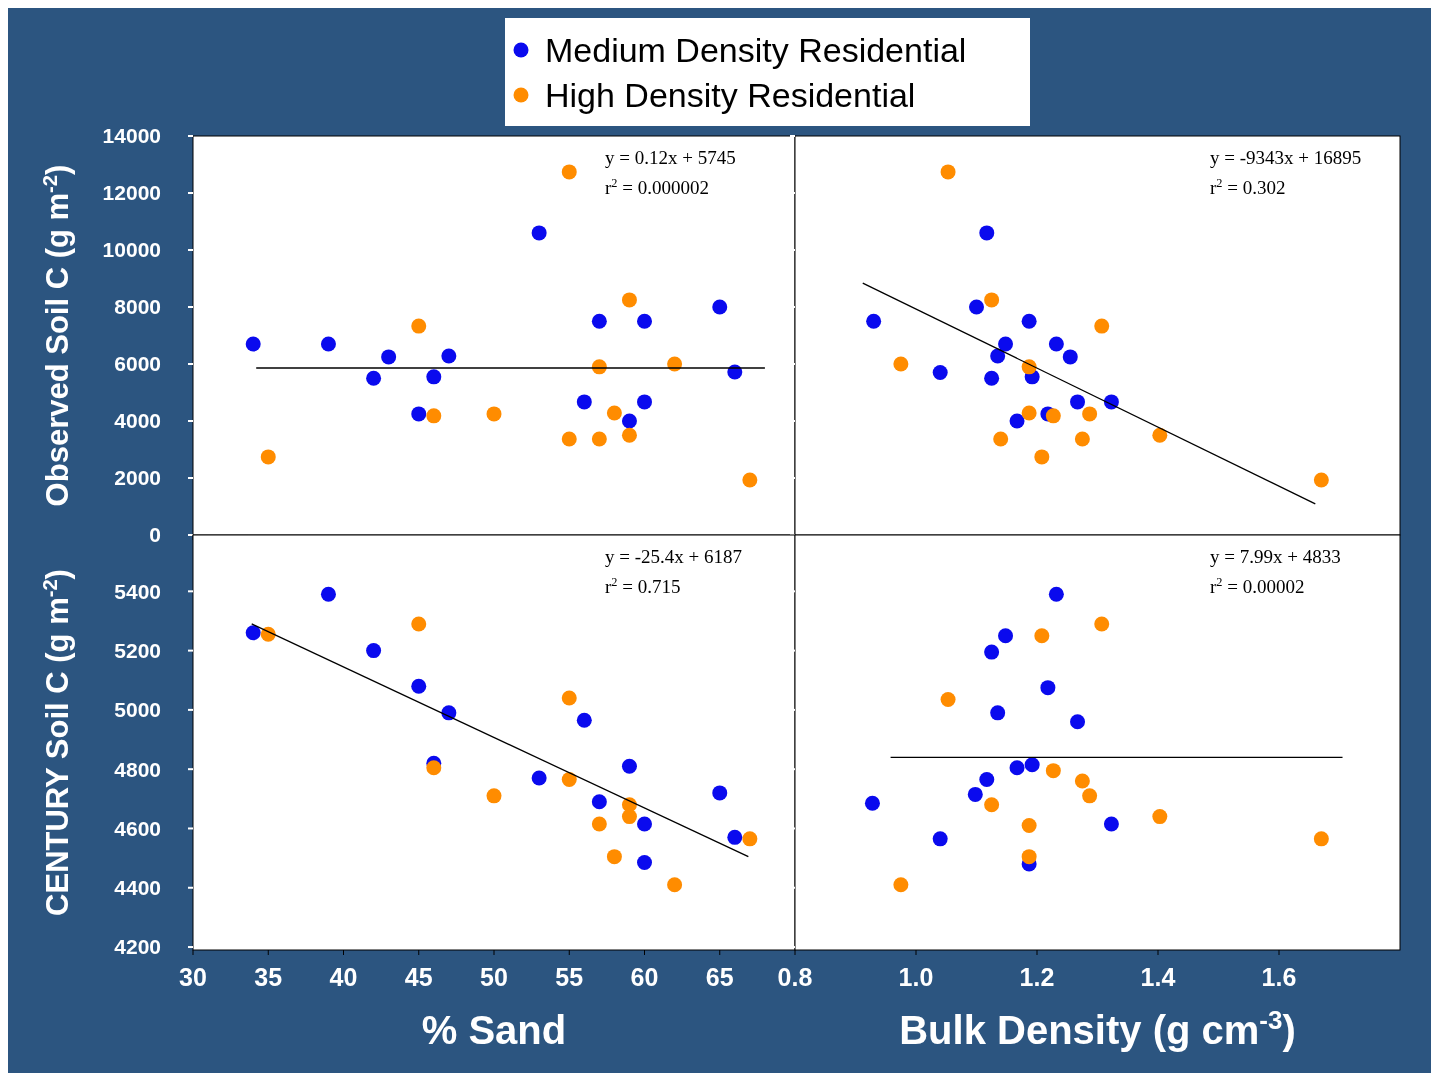  Describe the element at coordinates (193, 977) in the screenshot. I see `x-tick-label: 30` at that location.